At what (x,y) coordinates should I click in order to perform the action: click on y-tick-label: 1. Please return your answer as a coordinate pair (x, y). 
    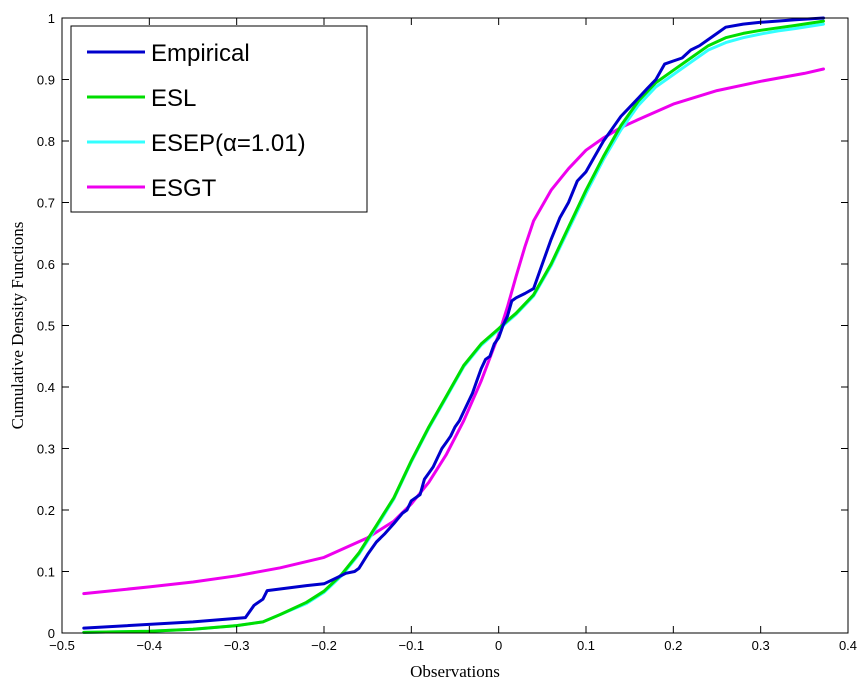
    Looking at the image, I should click on (51, 18).